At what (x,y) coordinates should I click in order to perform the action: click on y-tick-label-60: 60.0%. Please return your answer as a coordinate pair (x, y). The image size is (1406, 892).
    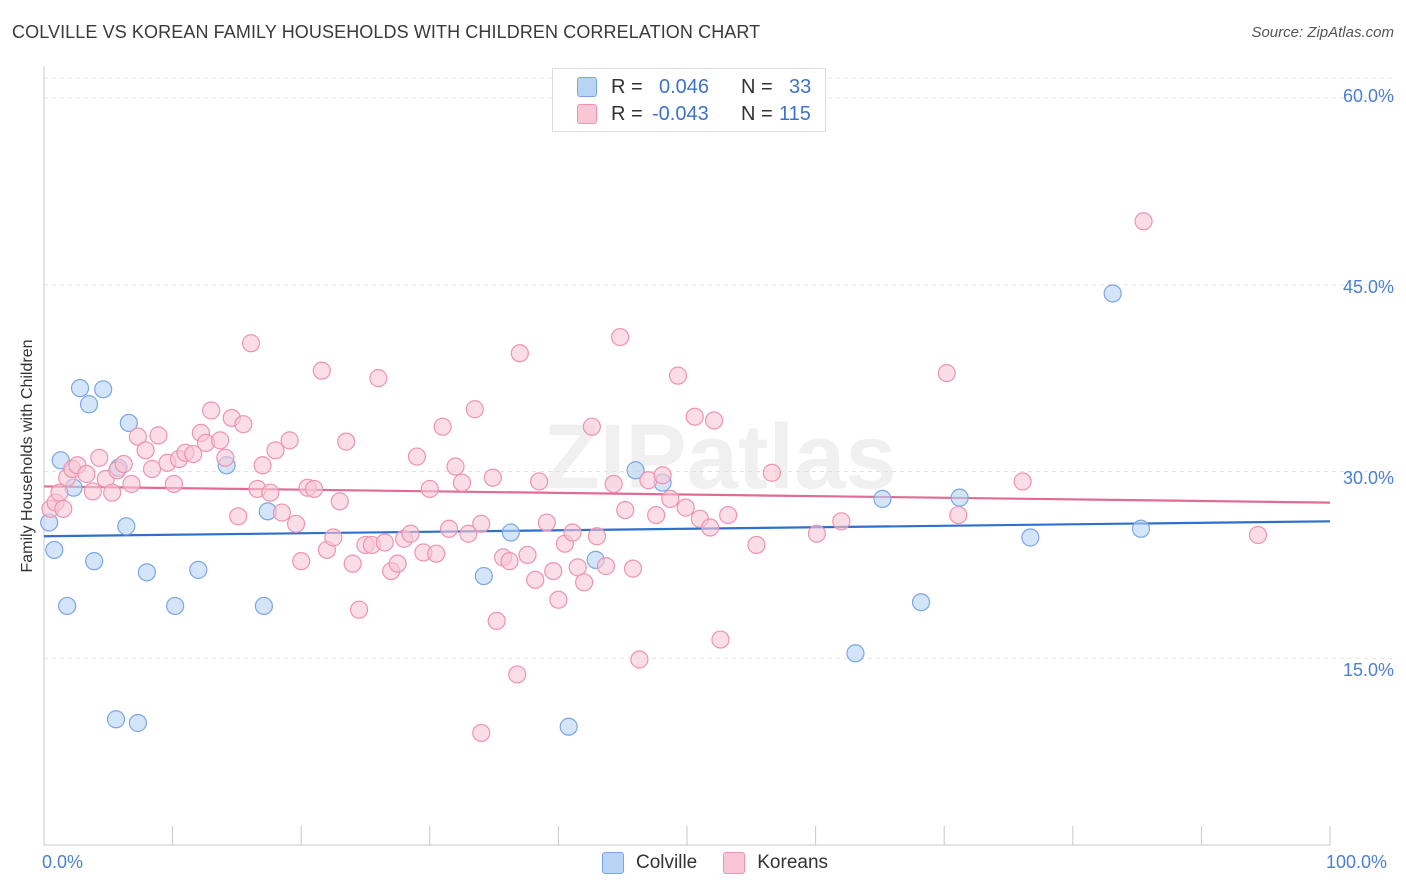
    Looking at the image, I should click on (1368, 96).